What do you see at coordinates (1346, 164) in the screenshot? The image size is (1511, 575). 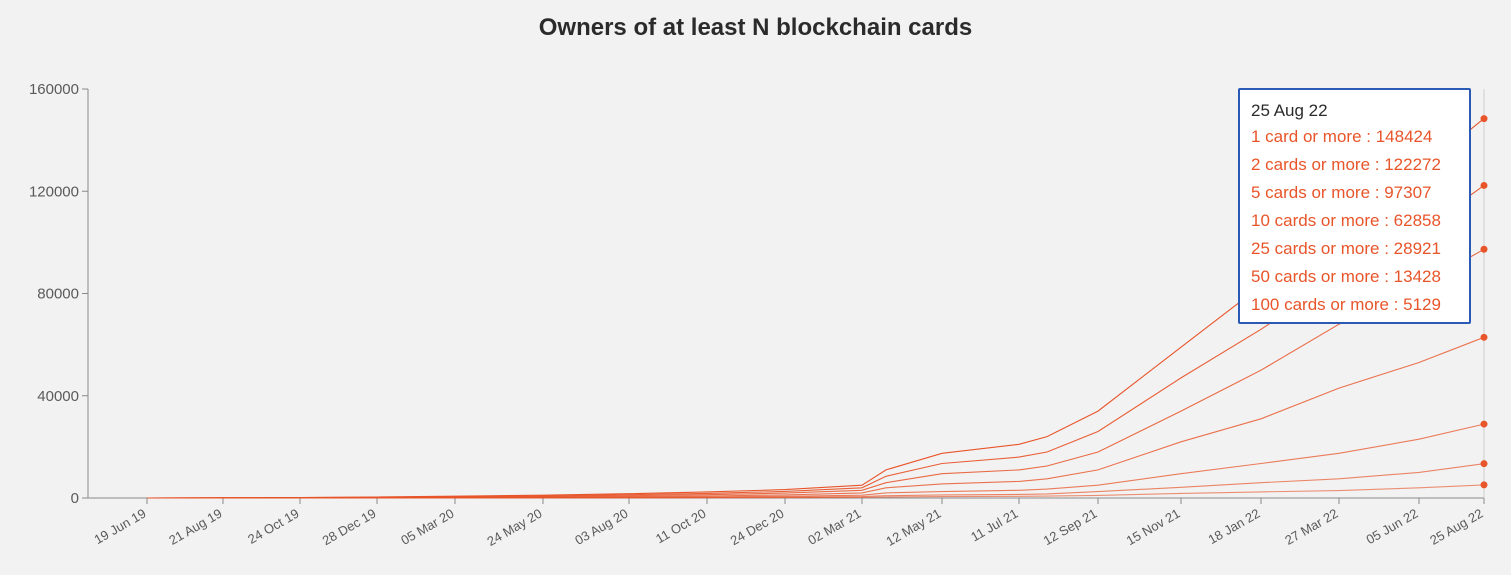 I see `tooltip-row: 2 cards or more : 122272` at bounding box center [1346, 164].